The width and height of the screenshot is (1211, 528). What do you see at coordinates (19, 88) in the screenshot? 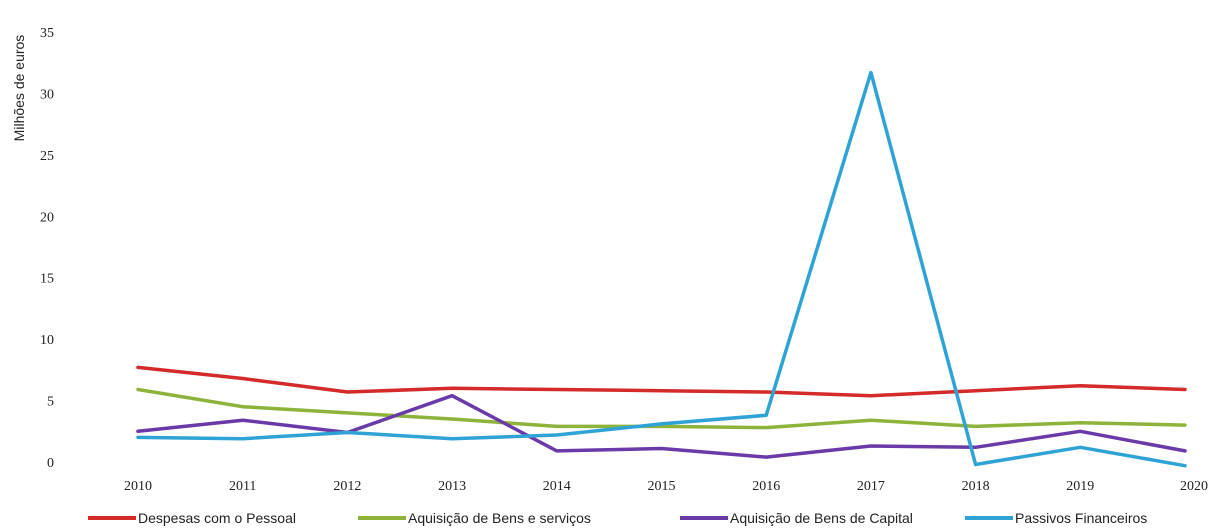
I see `y-axis-title: Milhões de euros` at bounding box center [19, 88].